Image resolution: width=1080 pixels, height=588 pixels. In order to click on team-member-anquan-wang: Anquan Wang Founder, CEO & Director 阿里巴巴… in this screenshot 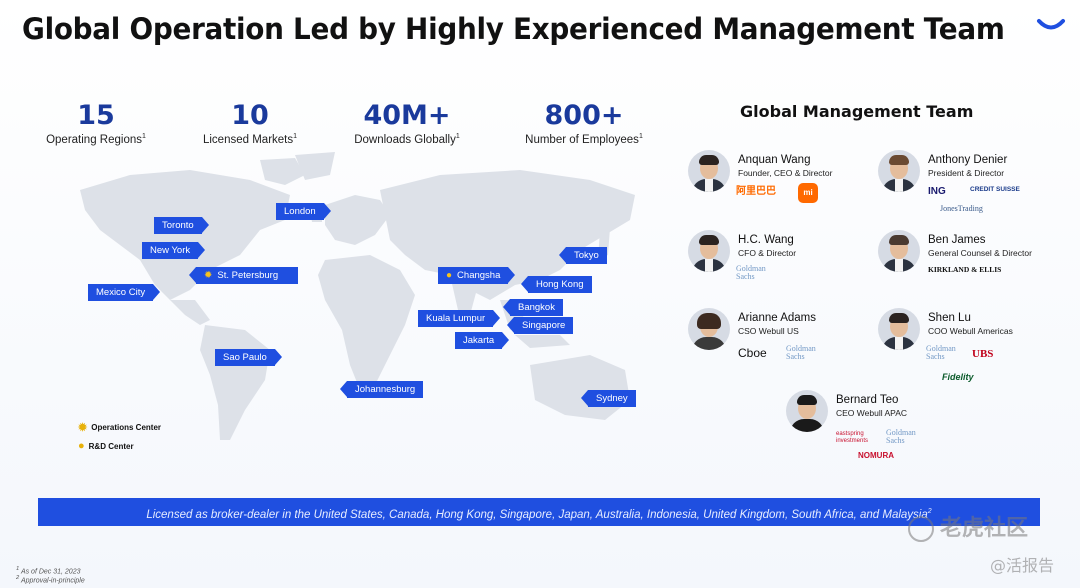, I will do `click(778, 180)`.